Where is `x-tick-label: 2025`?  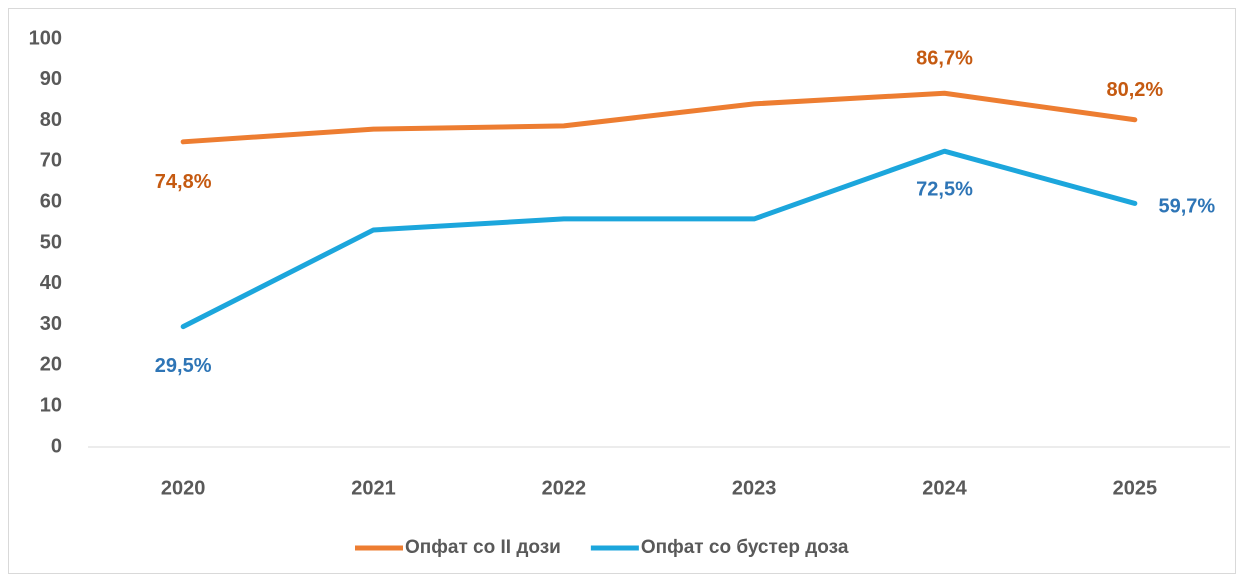 x-tick-label: 2025 is located at coordinates (1135, 488).